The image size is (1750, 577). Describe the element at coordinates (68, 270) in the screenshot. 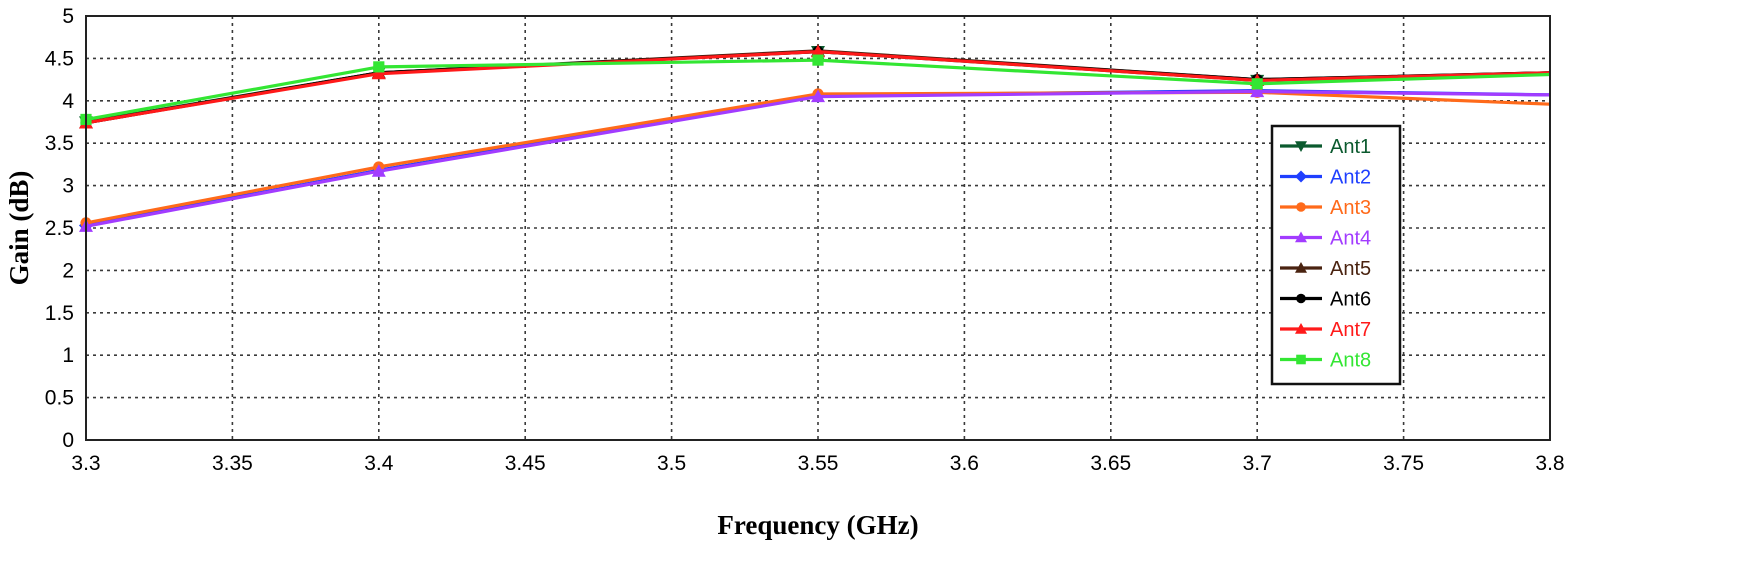

I see `y-tick-label: 2` at that location.